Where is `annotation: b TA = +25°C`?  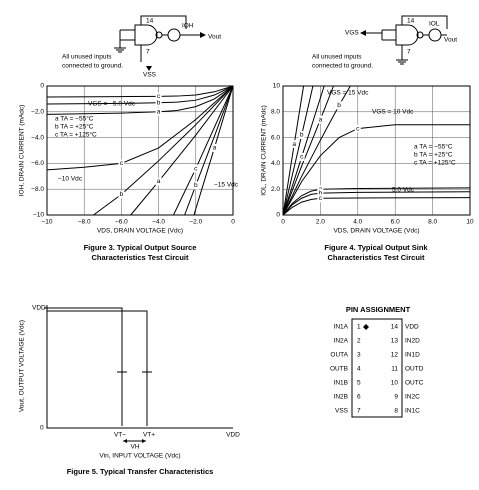
annotation: b TA = +25°C is located at coordinates (74, 127).